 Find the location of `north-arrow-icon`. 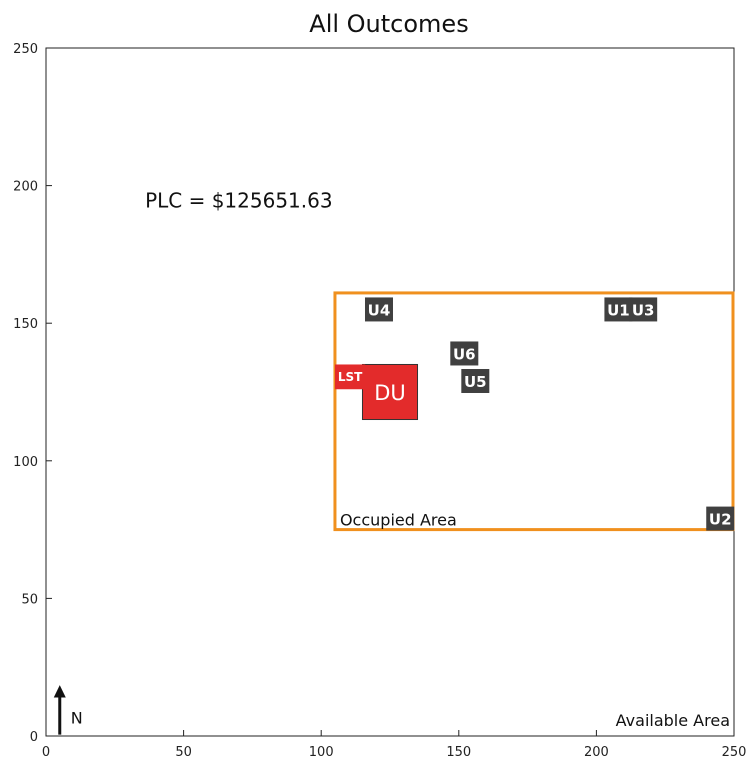

north-arrow-icon is located at coordinates (59, 710).